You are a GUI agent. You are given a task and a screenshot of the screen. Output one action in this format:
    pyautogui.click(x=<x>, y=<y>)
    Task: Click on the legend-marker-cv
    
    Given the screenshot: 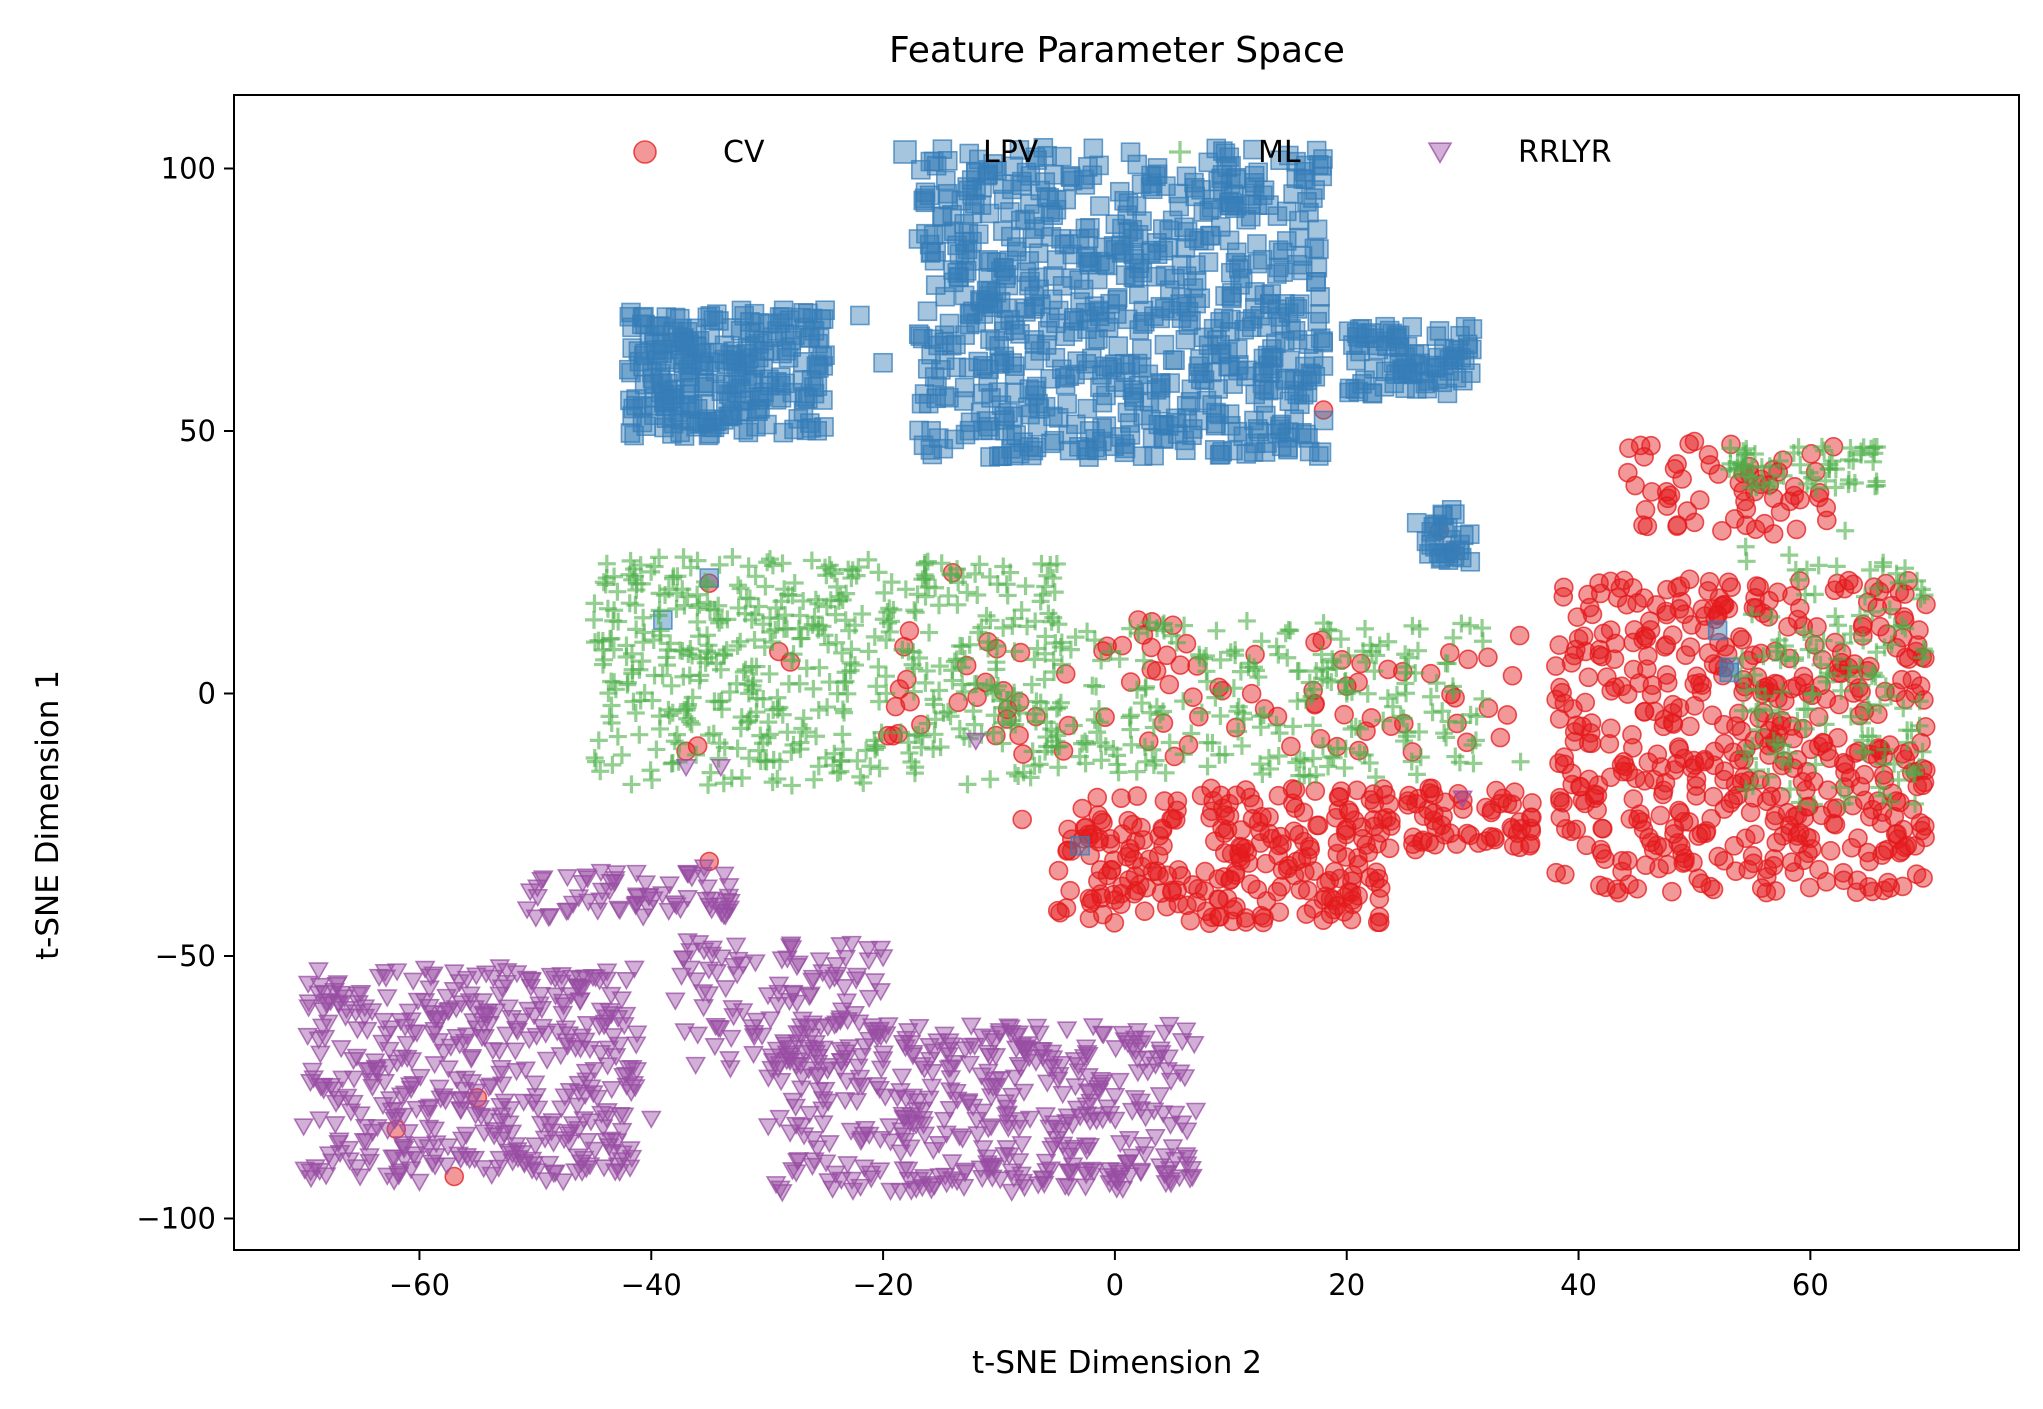 What is the action you would take?
    pyautogui.click(x=645, y=152)
    